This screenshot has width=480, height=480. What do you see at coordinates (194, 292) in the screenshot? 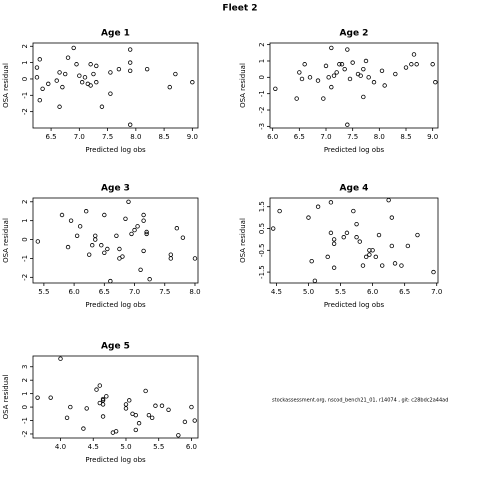
I see `x-tick-label: 8.0` at bounding box center [194, 292].